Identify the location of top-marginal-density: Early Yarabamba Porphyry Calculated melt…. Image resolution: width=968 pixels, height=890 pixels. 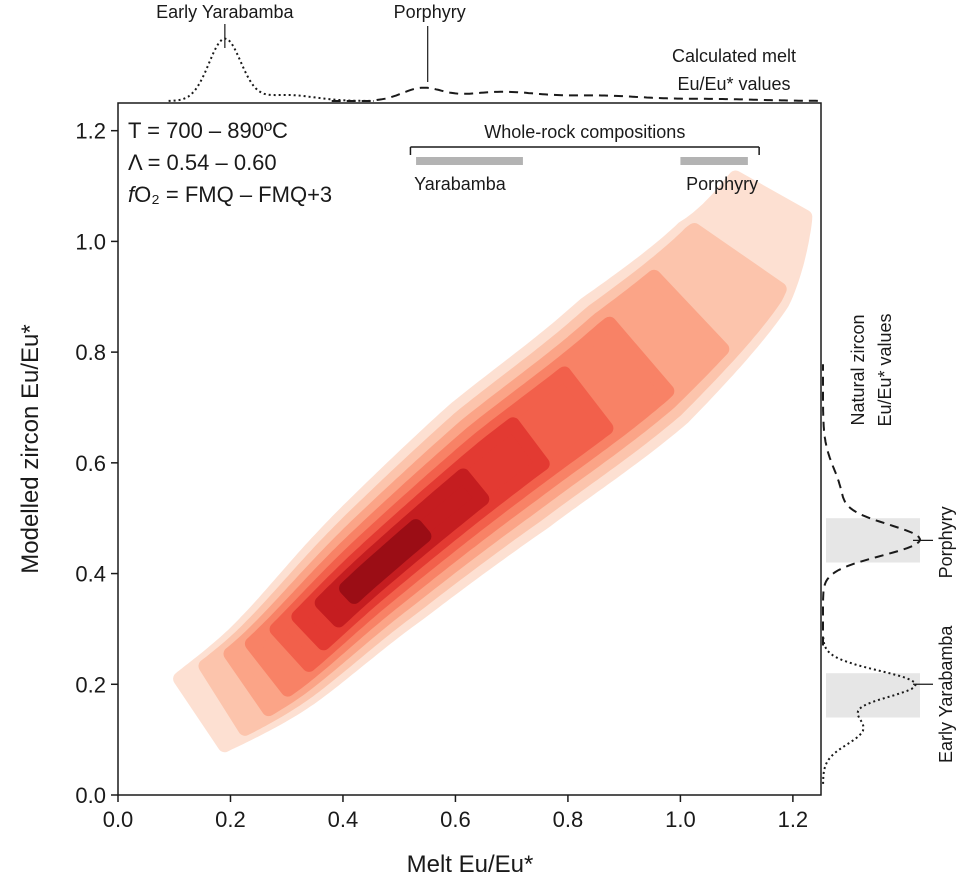
(488, 52).